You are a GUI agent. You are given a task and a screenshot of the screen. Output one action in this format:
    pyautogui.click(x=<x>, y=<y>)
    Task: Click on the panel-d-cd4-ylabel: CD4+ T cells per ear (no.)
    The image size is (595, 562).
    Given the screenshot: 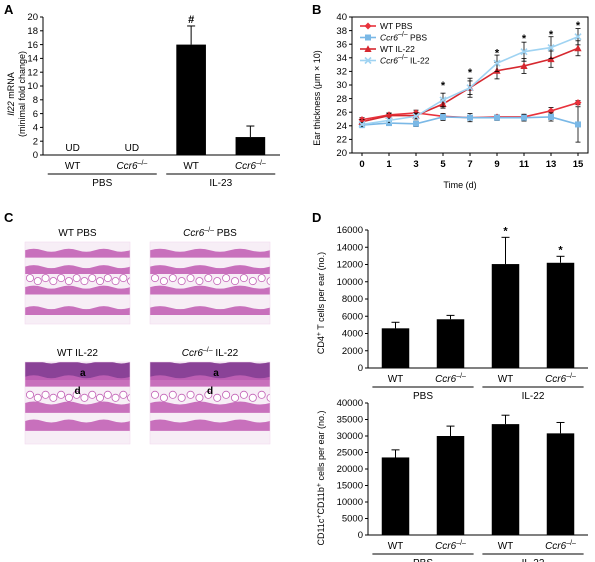 What is the action you would take?
    pyautogui.click(x=321, y=303)
    